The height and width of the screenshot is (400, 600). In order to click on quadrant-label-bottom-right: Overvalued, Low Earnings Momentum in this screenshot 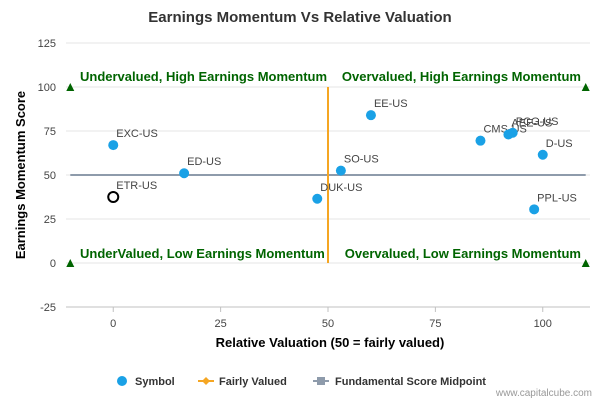, I will do `click(463, 253)`.